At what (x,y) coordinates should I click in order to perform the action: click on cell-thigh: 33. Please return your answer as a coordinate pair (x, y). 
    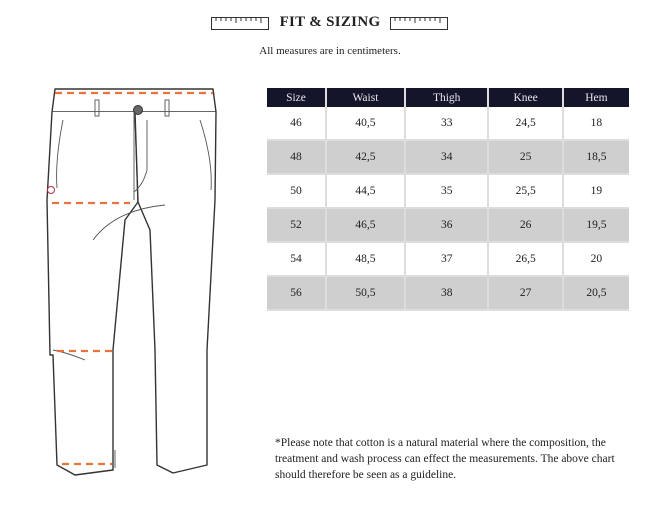
    Looking at the image, I should click on (447, 124).